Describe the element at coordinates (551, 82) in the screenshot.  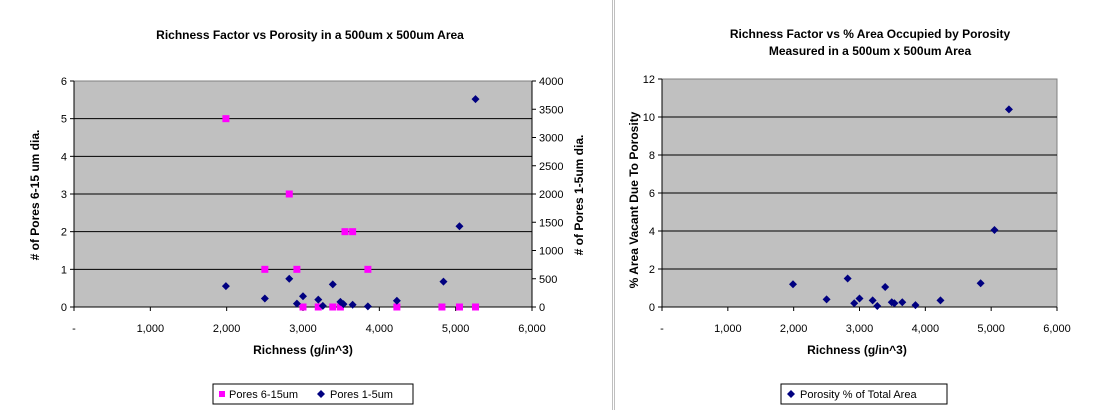
I see `y2-tick-label: 4000` at that location.